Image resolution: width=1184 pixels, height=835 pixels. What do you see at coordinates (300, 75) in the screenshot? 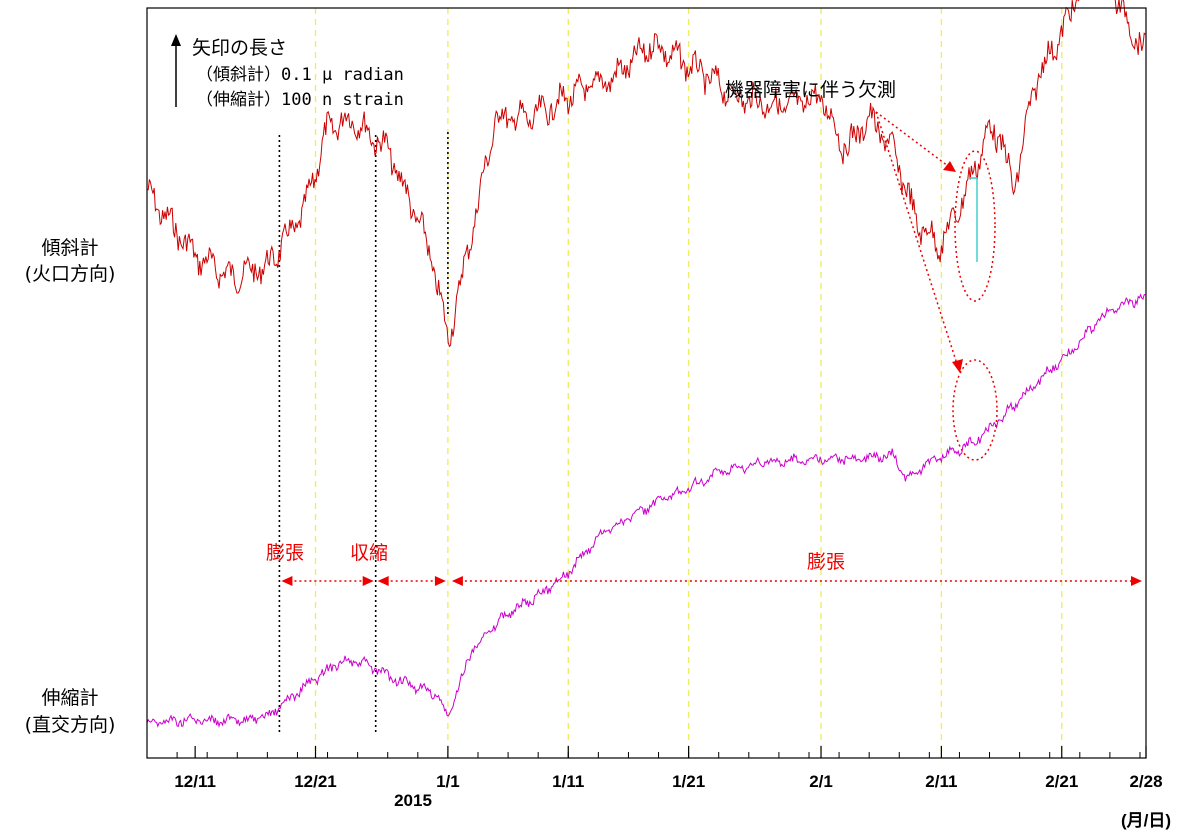
I see `scale-tilt-note: （傾斜計）0.1 μ radian` at bounding box center [300, 75].